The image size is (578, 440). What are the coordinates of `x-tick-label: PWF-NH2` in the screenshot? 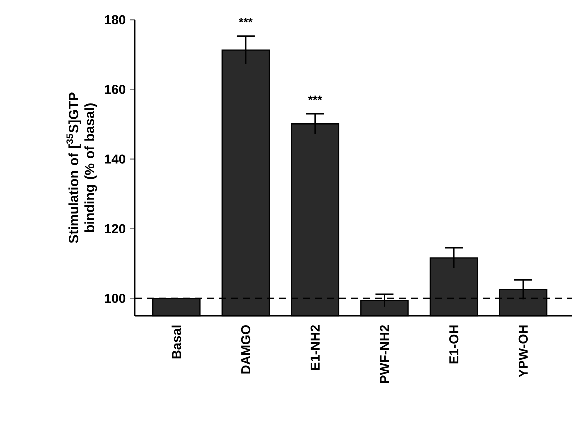 It's located at (385, 354).